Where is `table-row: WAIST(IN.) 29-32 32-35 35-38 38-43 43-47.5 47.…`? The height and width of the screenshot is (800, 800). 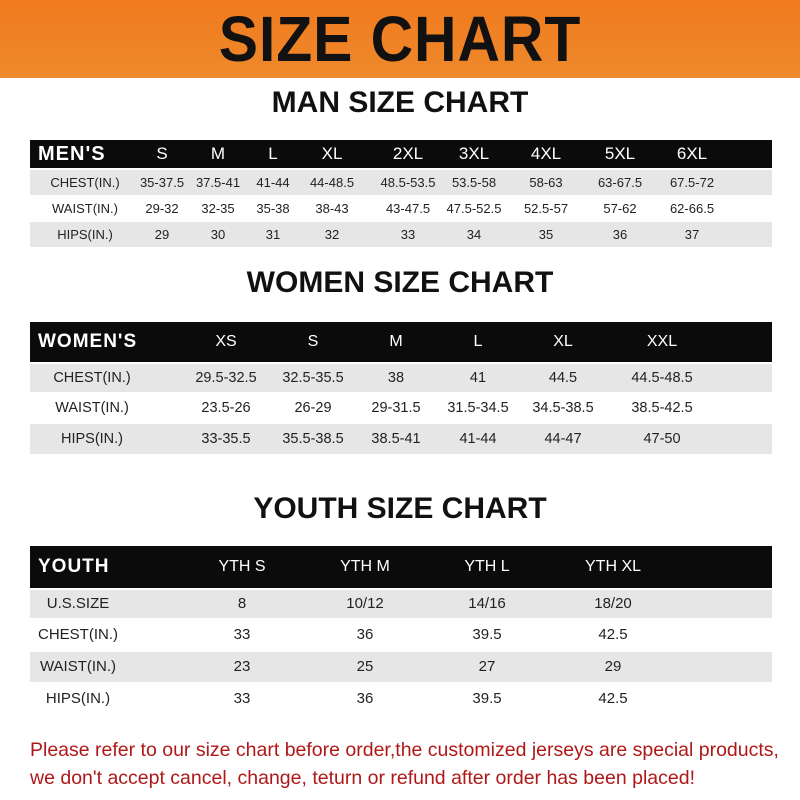 table-row: WAIST(IN.) 29-32 32-35 35-38 38-43 43-47.5 47.… is located at coordinates (401, 208).